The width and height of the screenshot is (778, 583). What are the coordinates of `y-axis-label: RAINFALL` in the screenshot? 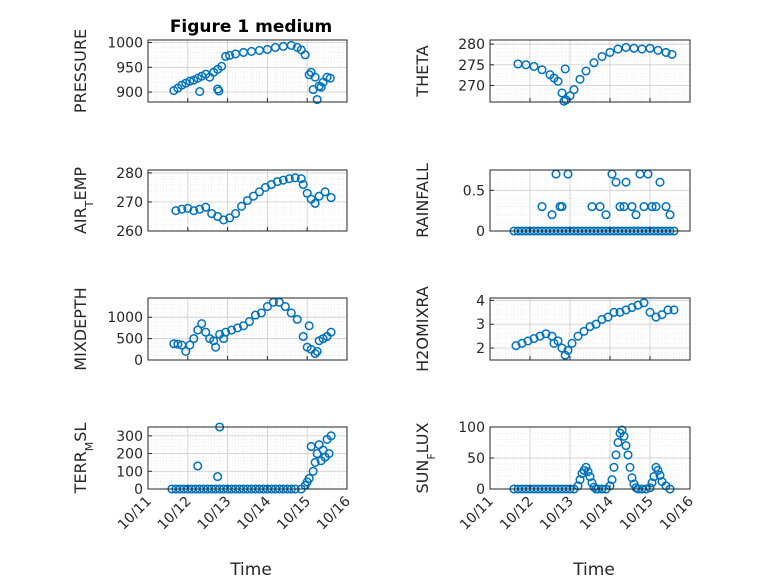 It's located at (422, 200).